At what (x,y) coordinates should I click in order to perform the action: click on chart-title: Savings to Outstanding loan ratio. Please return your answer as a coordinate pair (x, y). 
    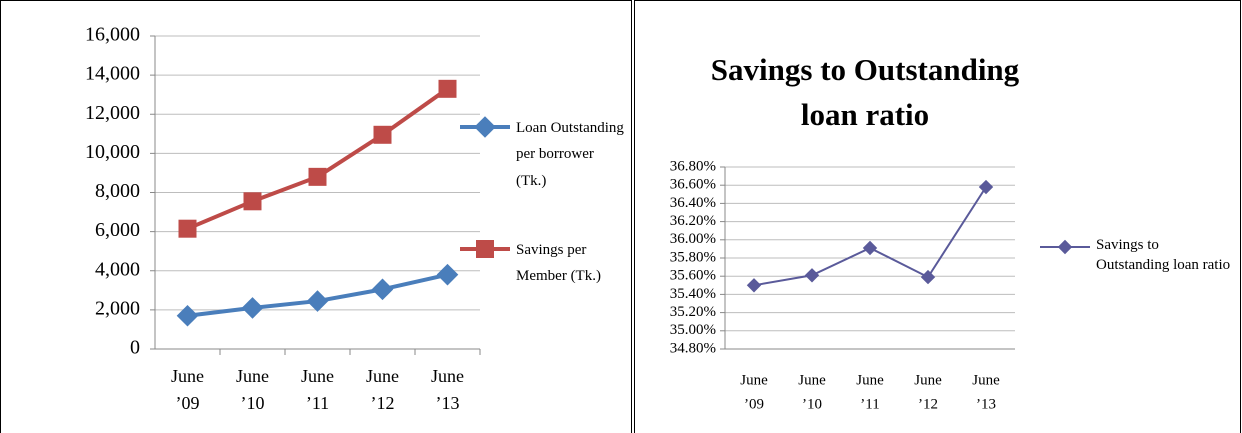
    Looking at the image, I should click on (865, 92).